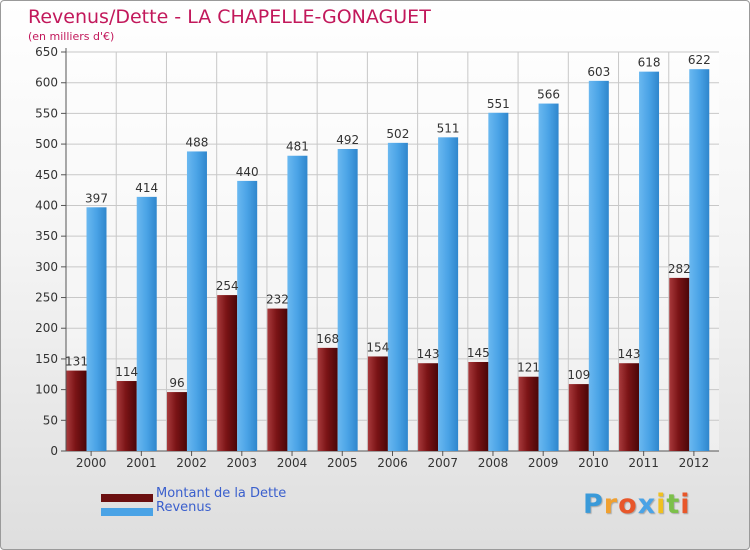  Describe the element at coordinates (46, 144) in the screenshot. I see `y-tick-label: 500` at that location.